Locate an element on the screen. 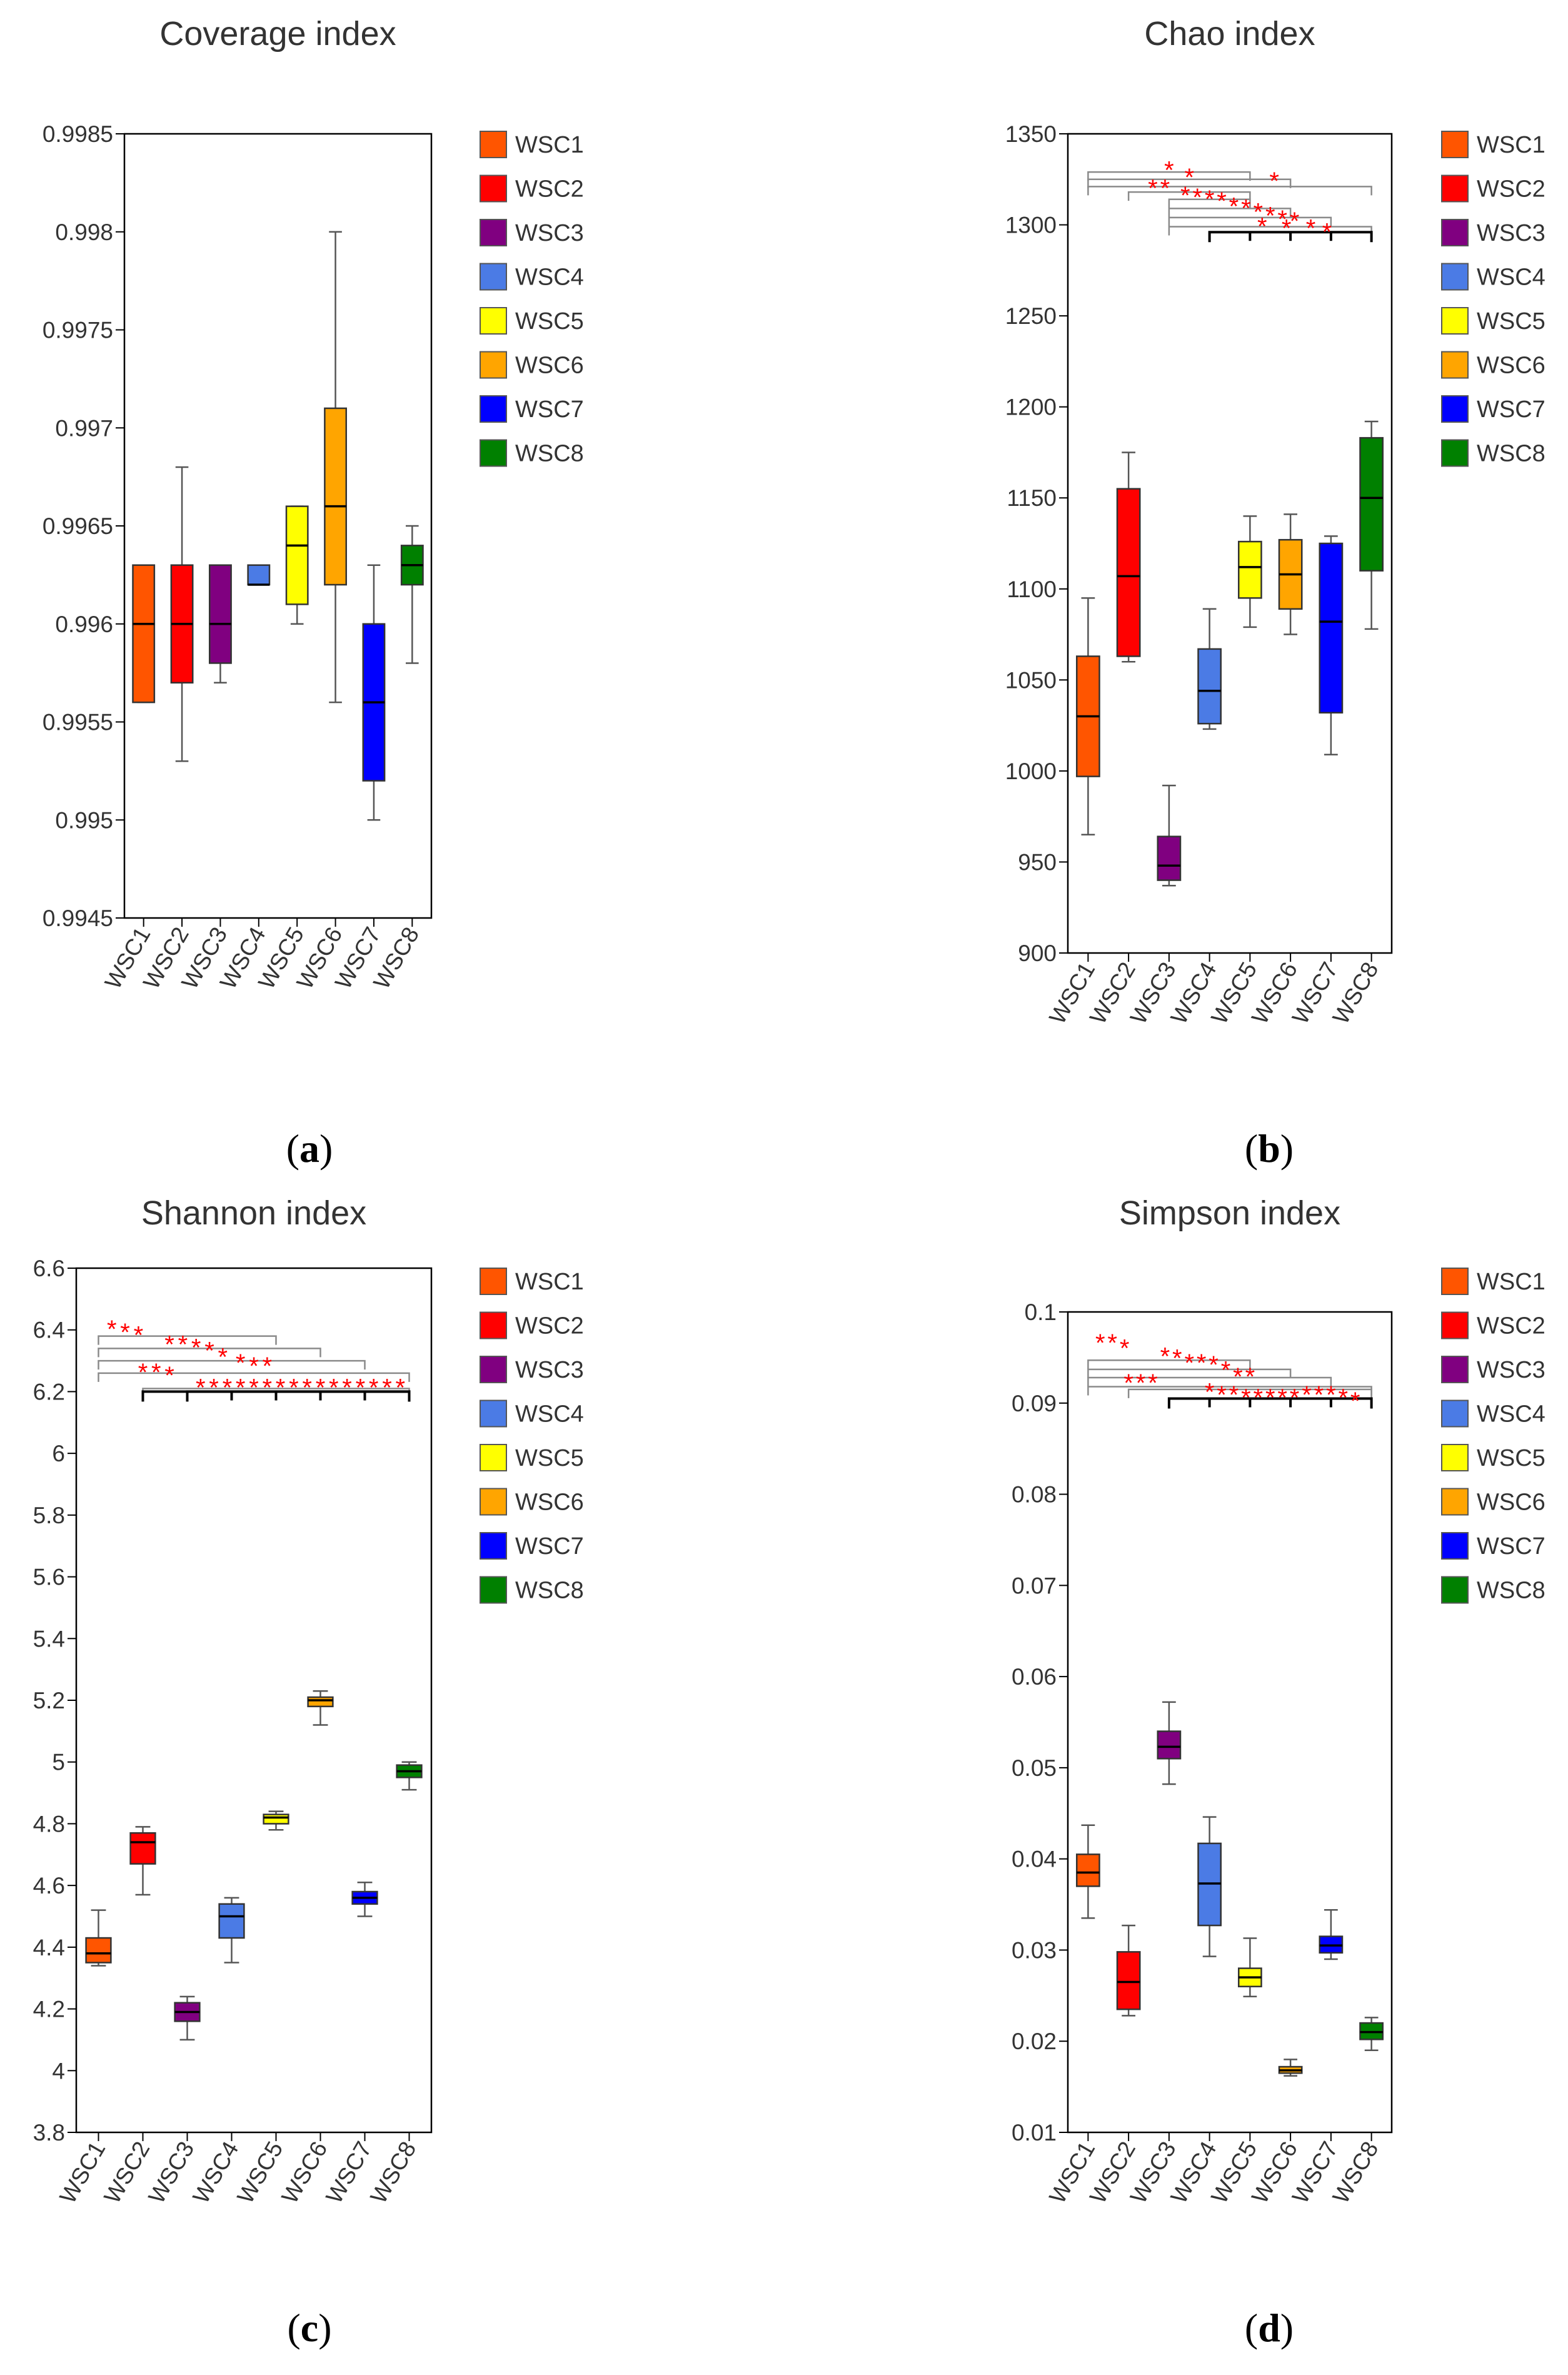 The width and height of the screenshot is (1568, 2375). y-tick-label: 0.9945 is located at coordinates (78, 918).